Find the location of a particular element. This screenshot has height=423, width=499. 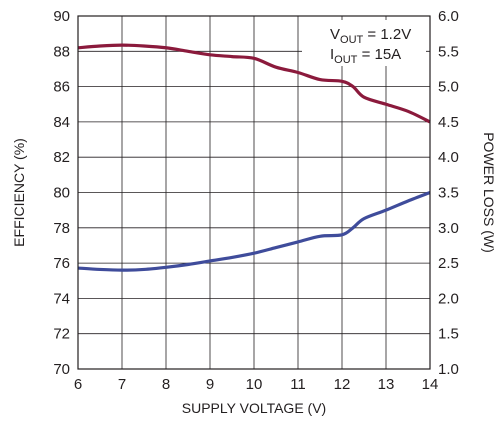

x-tick-label: 9 is located at coordinates (210, 384).